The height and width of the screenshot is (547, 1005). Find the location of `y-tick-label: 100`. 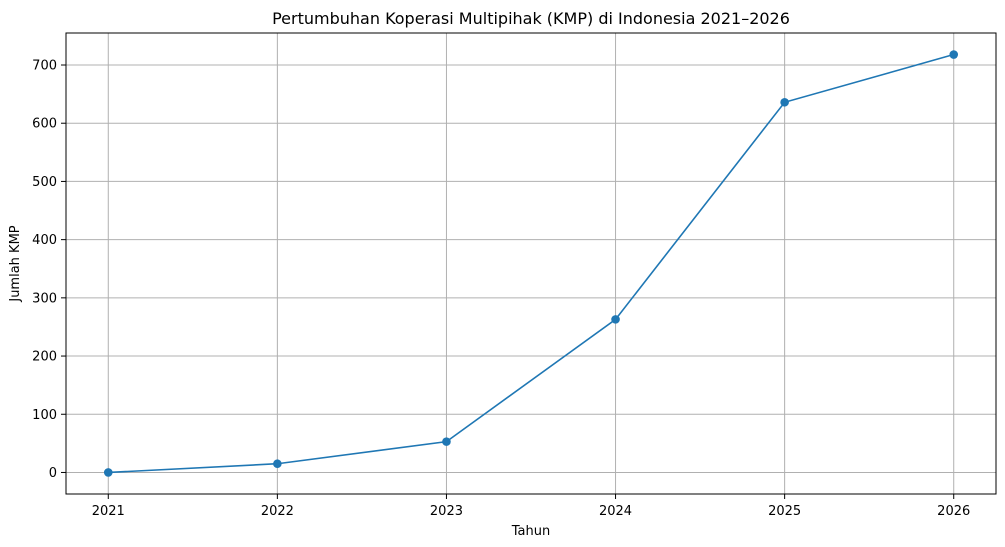

y-tick-label: 100 is located at coordinates (44, 415).